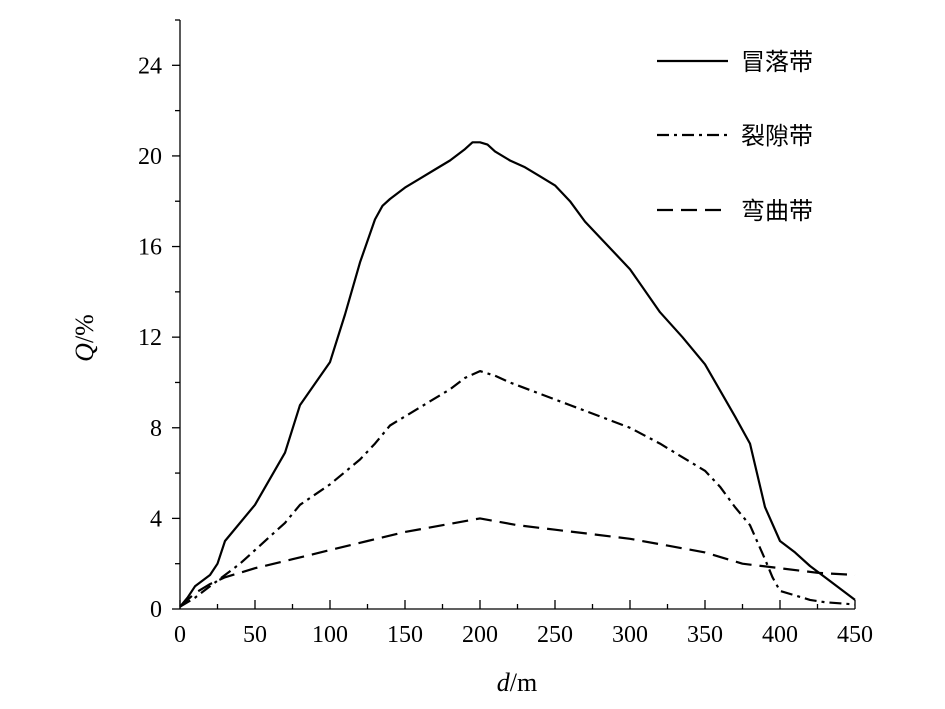  Describe the element at coordinates (84, 352) in the screenshot. I see `y-axis-variable: Q` at that location.